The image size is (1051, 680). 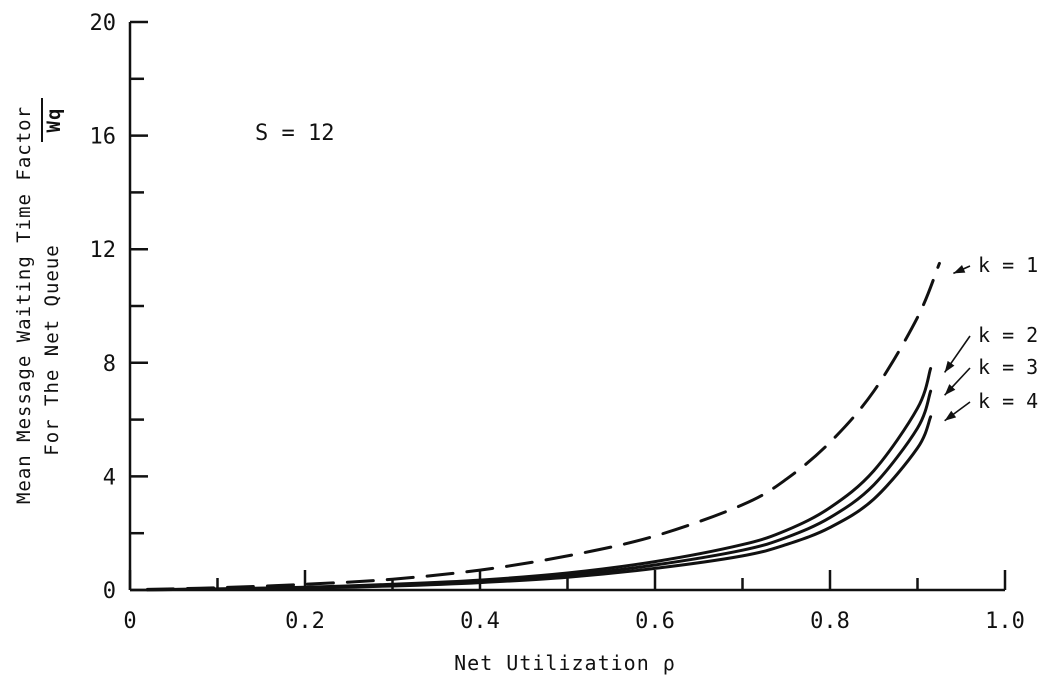 I want to click on y-axis-symbol-group: Wq, so click(x=53, y=120).